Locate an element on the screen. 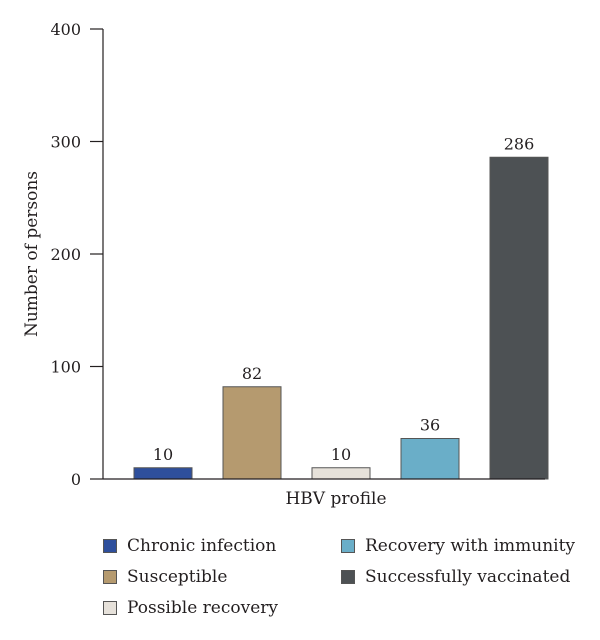 Image resolution: width=600 pixels, height=640 pixels. bar-recovery-with-immunity is located at coordinates (430, 459).